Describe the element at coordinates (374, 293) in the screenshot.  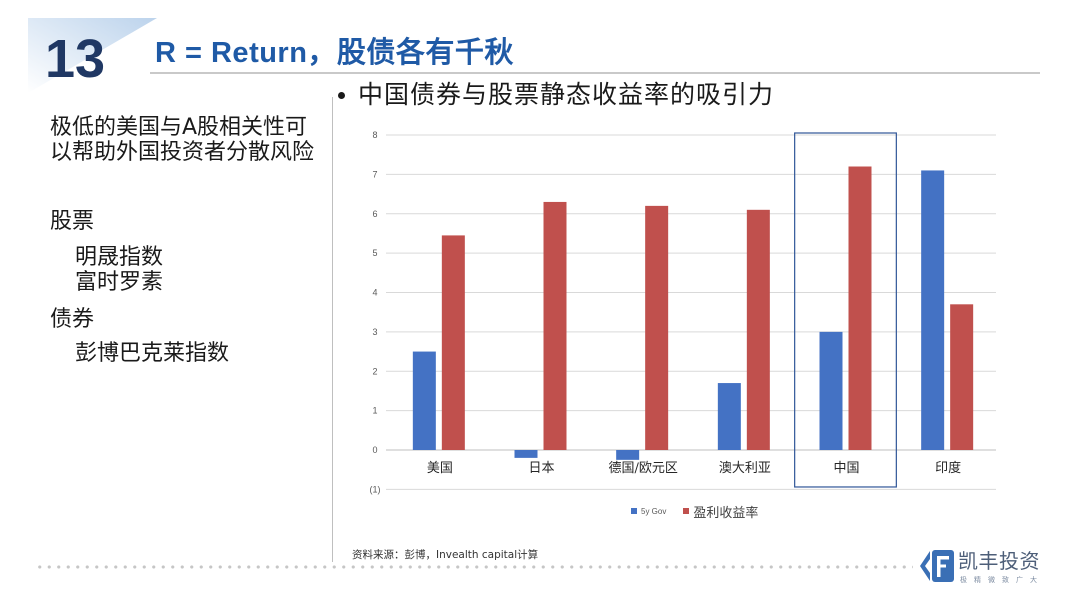
I see `y-tick-label: 4` at that location.